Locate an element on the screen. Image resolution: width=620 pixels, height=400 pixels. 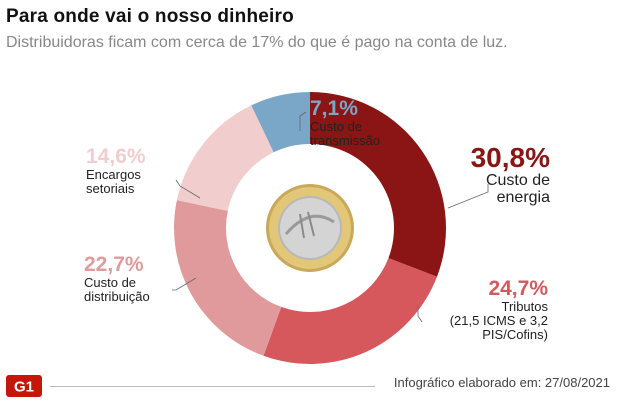
slice-name-transmissao: Custo de is located at coordinates (336, 126).